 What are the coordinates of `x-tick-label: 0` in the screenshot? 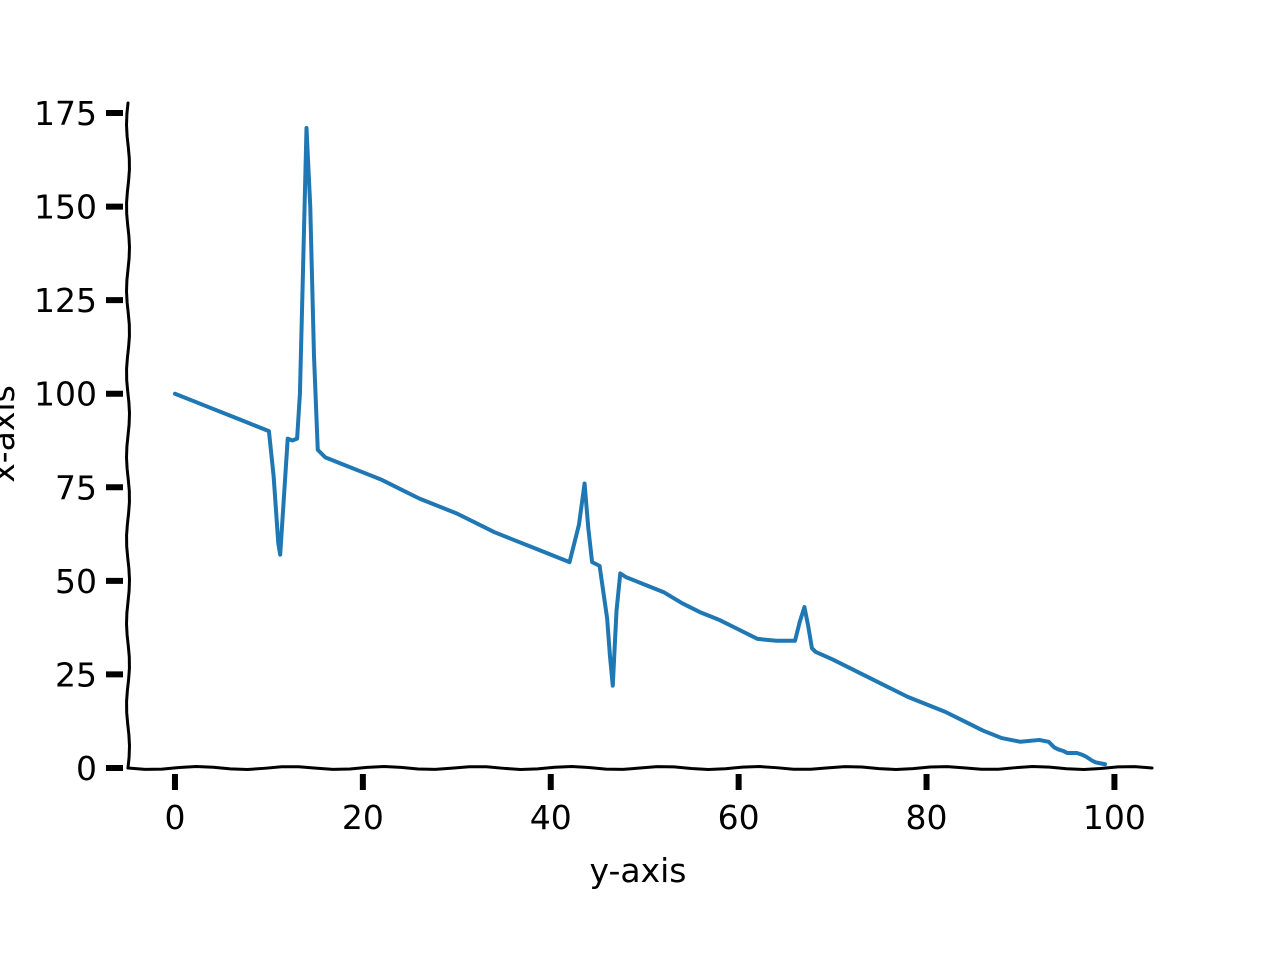 It's located at (174, 817).